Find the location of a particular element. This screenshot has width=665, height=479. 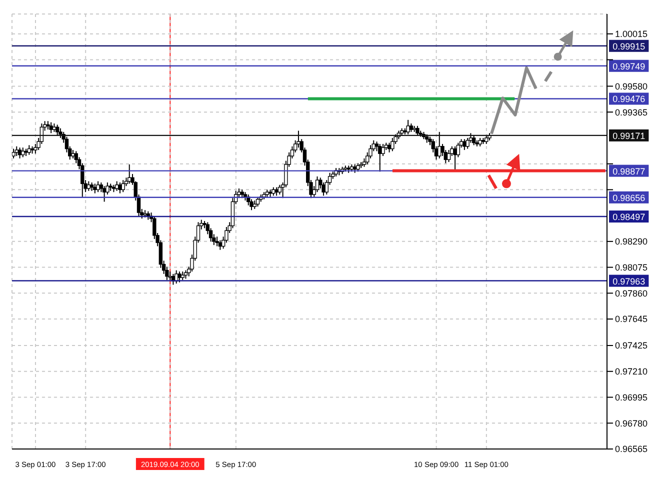

y-tick-label: 0.97860 is located at coordinates (631, 293).